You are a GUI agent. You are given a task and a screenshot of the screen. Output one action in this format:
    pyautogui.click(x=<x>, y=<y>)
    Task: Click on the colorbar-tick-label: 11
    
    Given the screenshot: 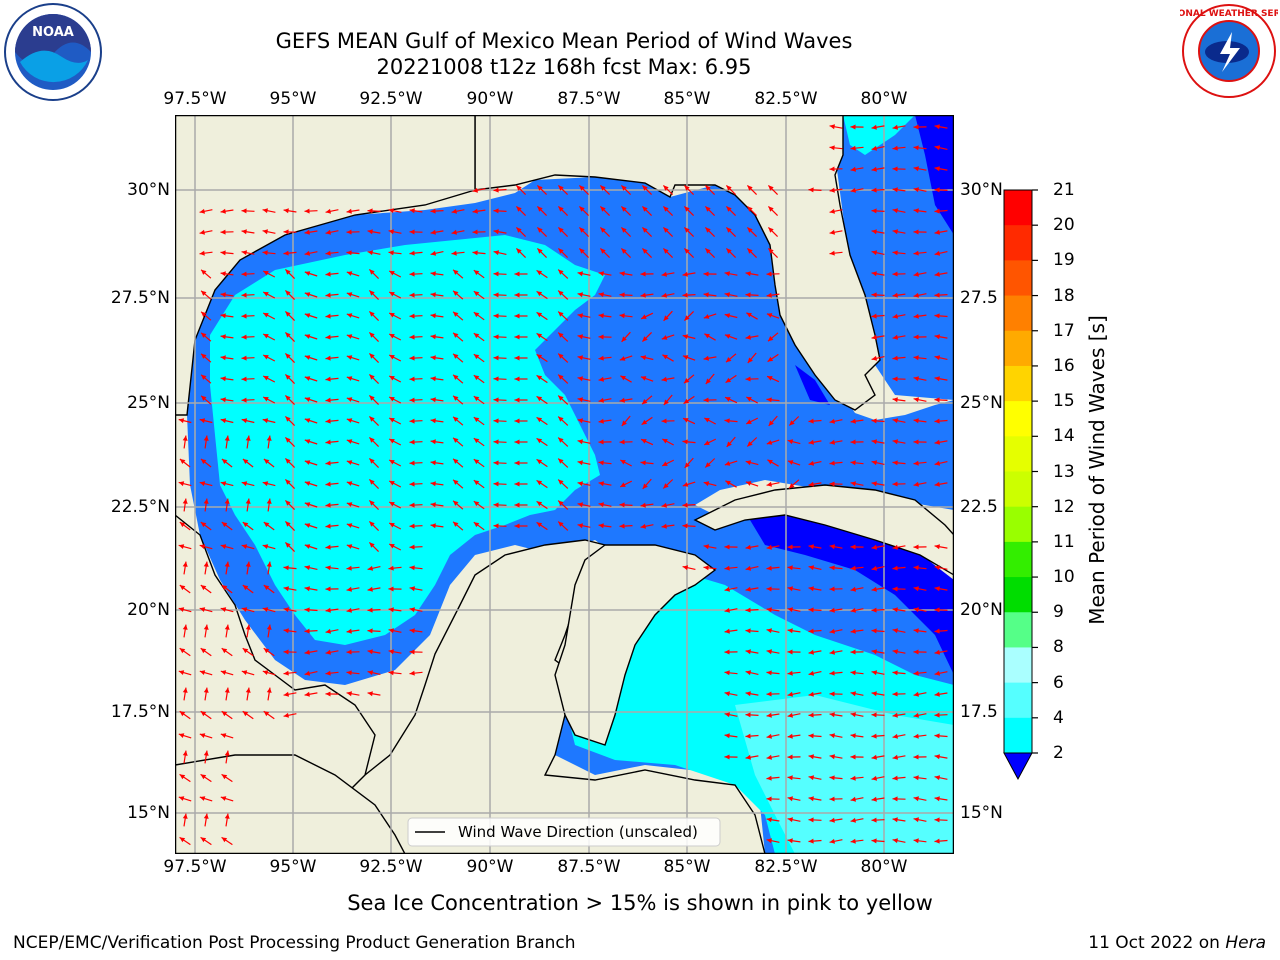 What is the action you would take?
    pyautogui.click(x=1064, y=541)
    